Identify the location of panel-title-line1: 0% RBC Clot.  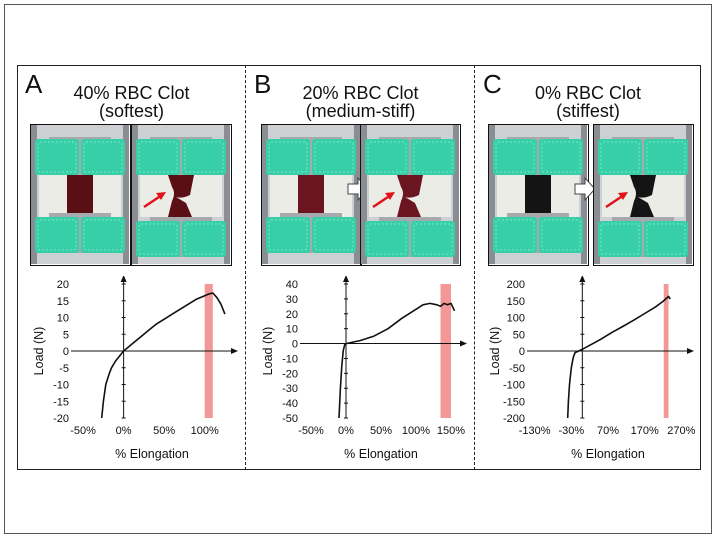
(588, 93).